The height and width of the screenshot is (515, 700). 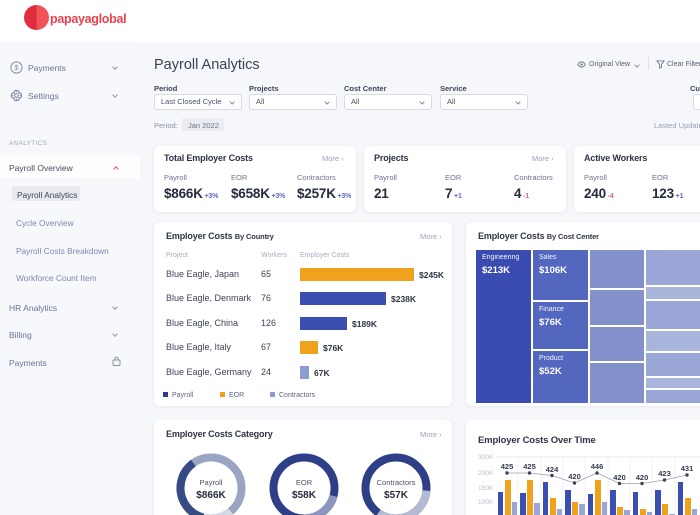 I want to click on svg-text: $866K, so click(x=211, y=495).